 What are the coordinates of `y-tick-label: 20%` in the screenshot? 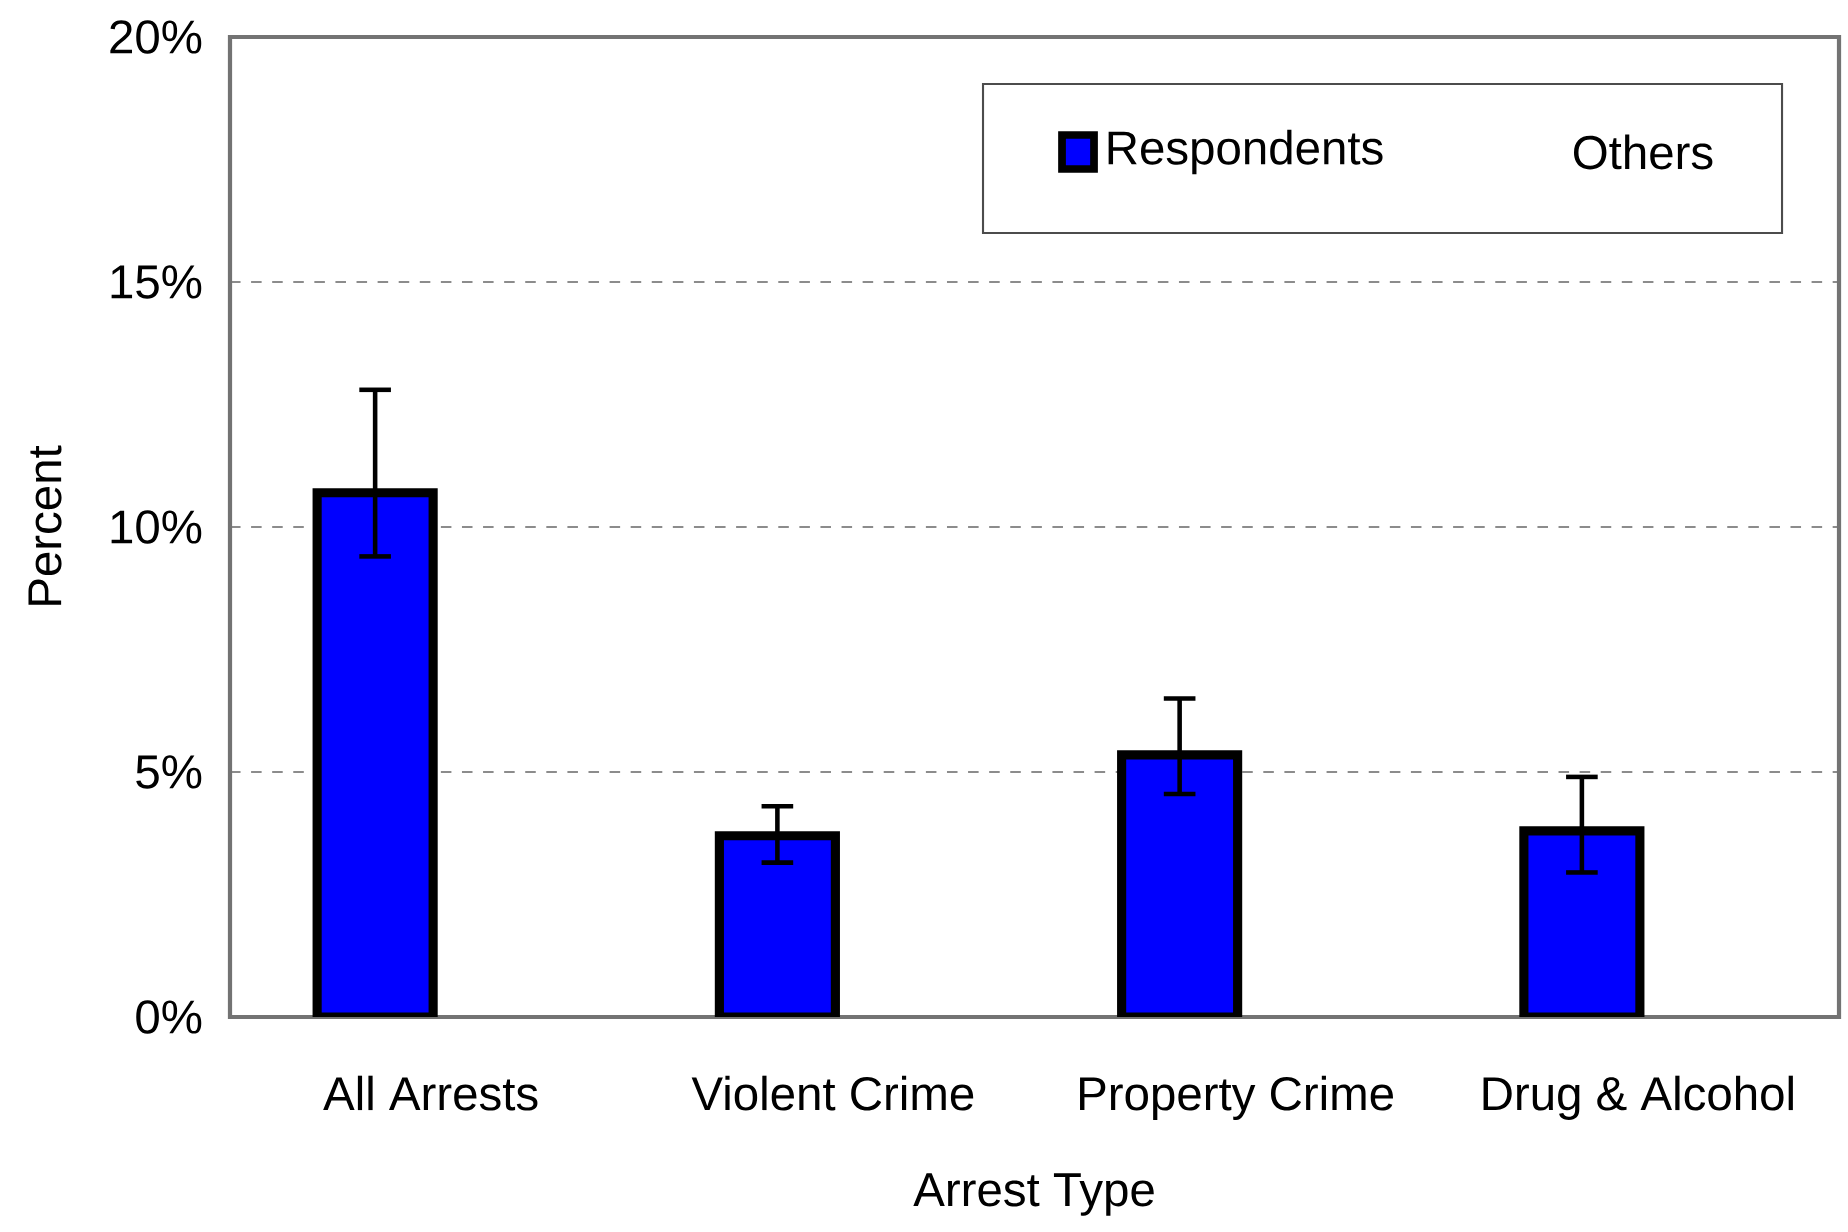 It's located at (156, 37).